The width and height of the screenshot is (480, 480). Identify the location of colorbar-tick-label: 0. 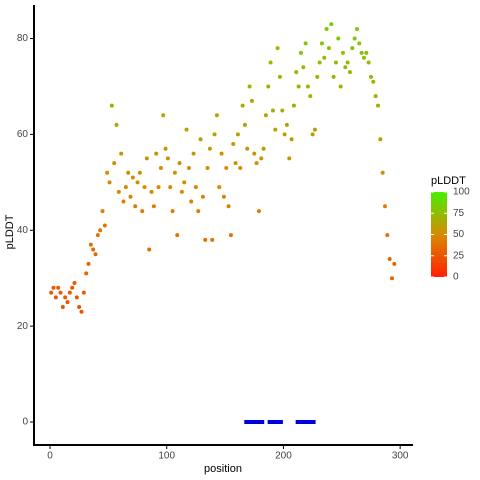
(456, 277).